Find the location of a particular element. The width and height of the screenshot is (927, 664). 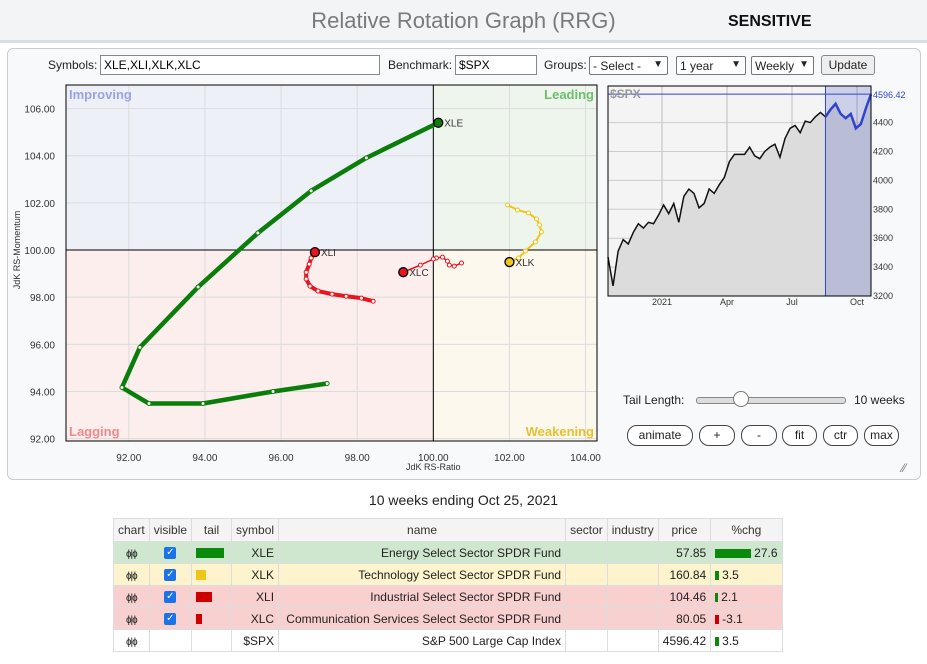

resize-handle-icon: ⁄⁄ is located at coordinates (904, 468).